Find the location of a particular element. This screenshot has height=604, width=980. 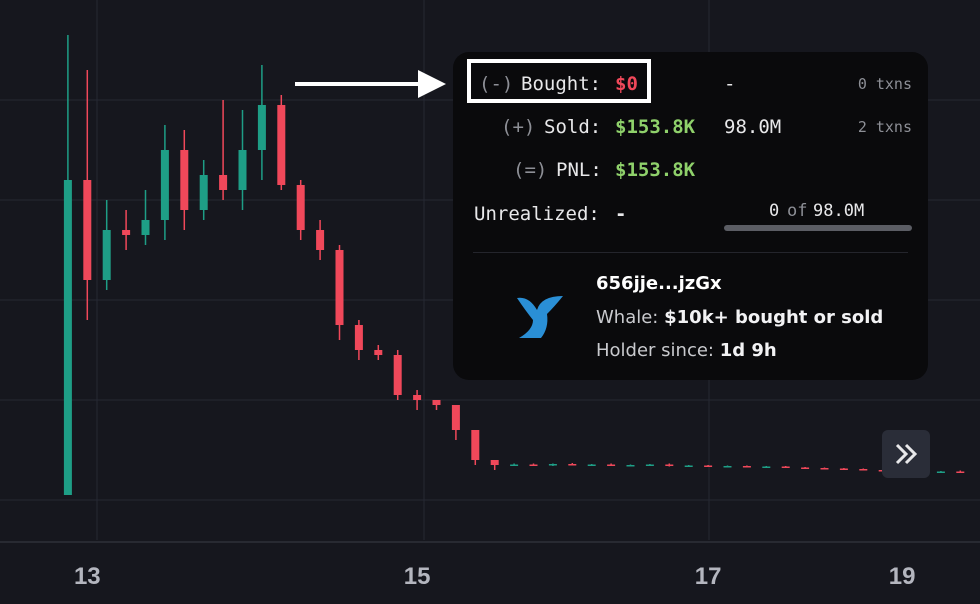

label: PNL: is located at coordinates (579, 170).